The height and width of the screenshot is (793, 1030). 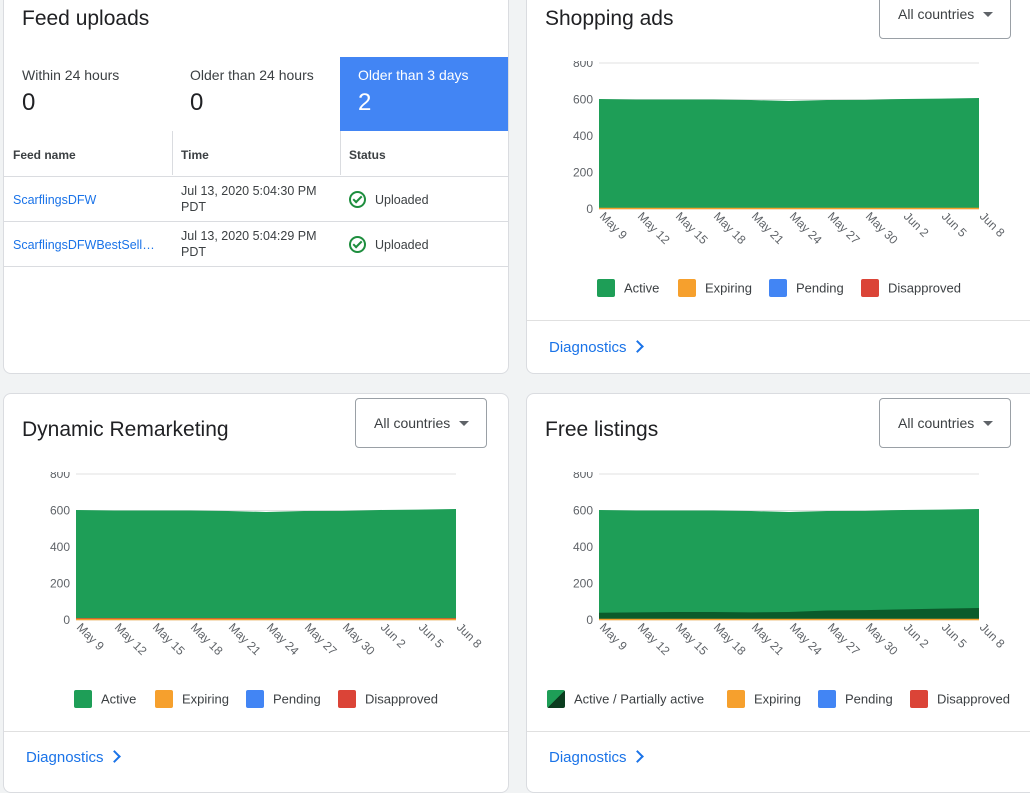 What do you see at coordinates (367, 155) in the screenshot?
I see `column-header-status: Status` at bounding box center [367, 155].